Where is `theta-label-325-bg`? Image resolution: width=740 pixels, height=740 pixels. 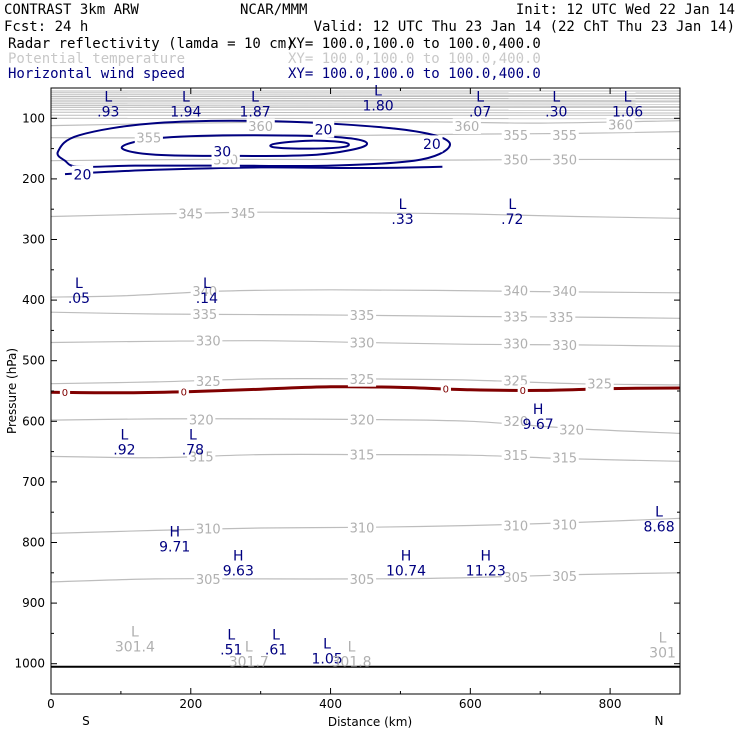 theta-label-325-bg is located at coordinates (362, 379).